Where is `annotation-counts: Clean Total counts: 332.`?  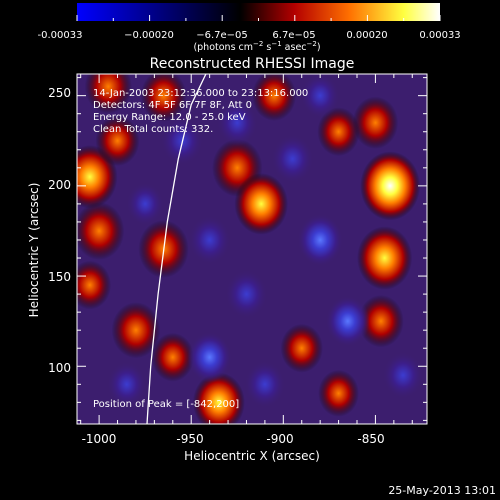 annotation-counts: Clean Total counts: 332. is located at coordinates (153, 129).